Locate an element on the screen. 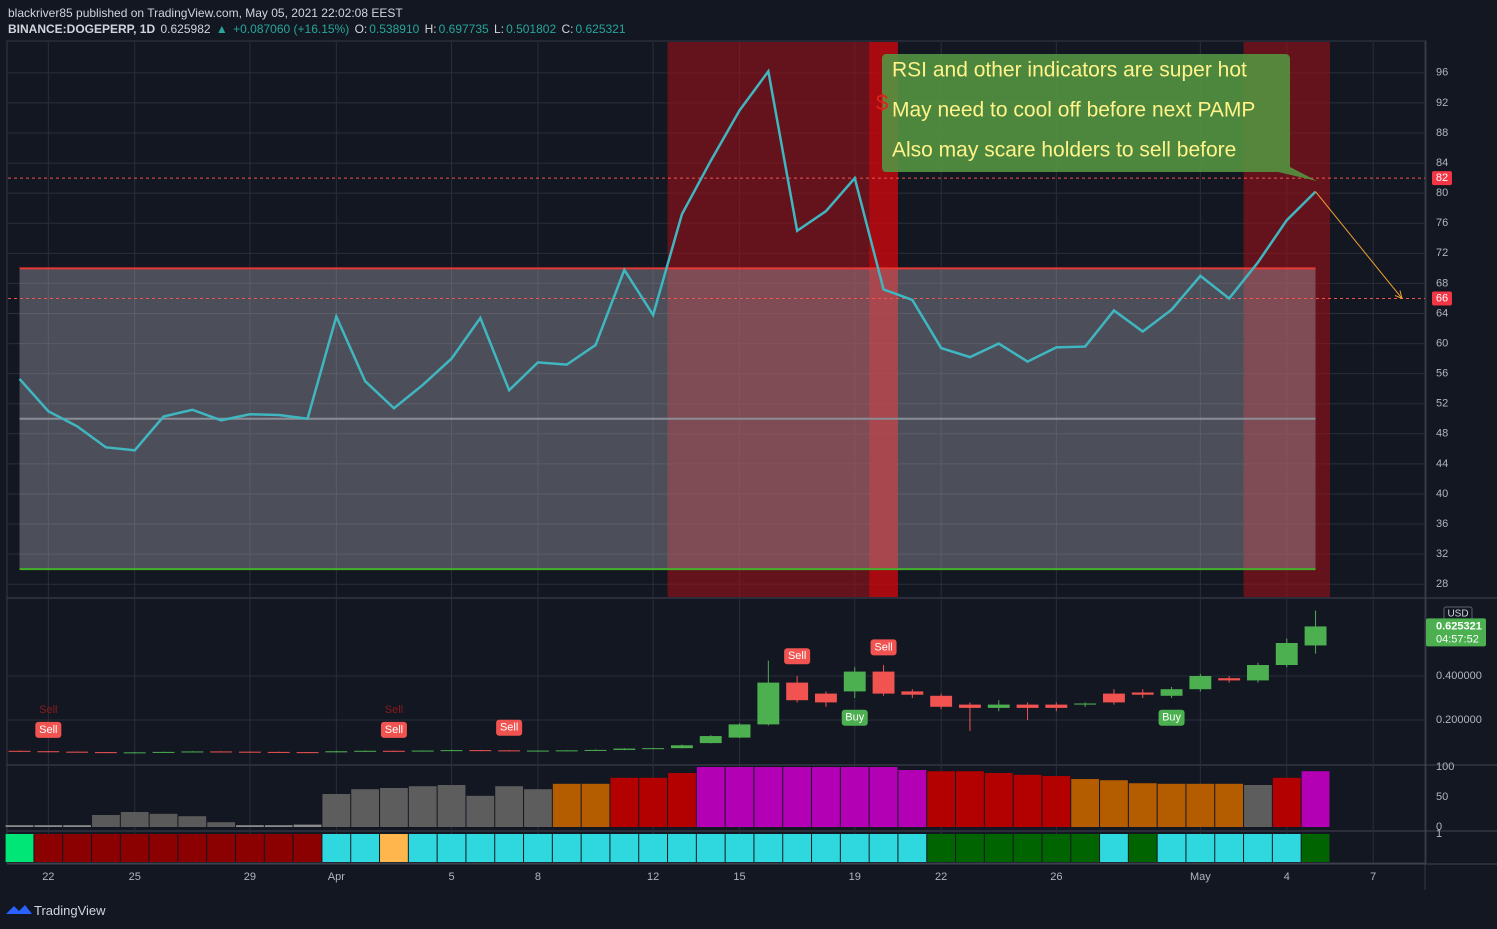 The height and width of the screenshot is (929, 1497). y-tick-label: 84 is located at coordinates (1442, 163).